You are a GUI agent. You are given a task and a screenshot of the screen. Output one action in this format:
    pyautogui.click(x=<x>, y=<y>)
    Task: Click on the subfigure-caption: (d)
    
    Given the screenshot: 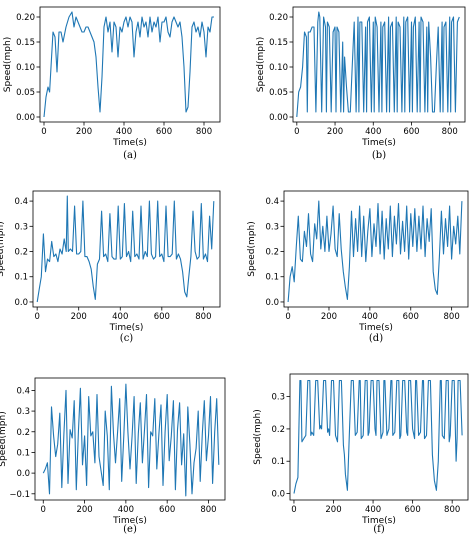 What is the action you would take?
    pyautogui.click(x=376, y=338)
    